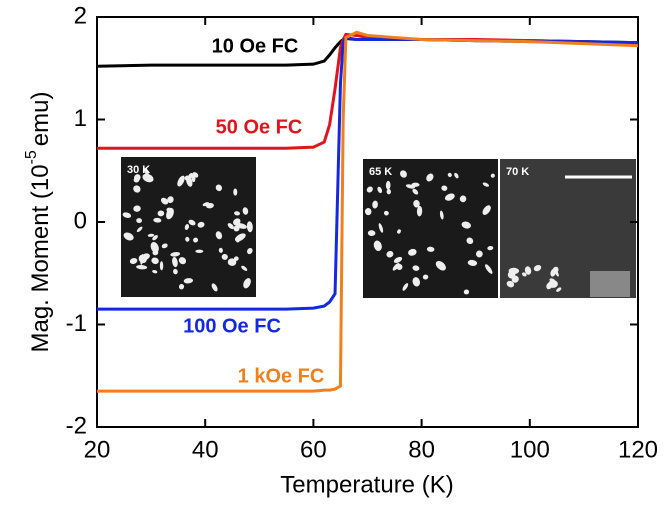 The width and height of the screenshot is (664, 509). Describe the element at coordinates (313, 449) in the screenshot. I see `x-tick-label: 60` at that location.